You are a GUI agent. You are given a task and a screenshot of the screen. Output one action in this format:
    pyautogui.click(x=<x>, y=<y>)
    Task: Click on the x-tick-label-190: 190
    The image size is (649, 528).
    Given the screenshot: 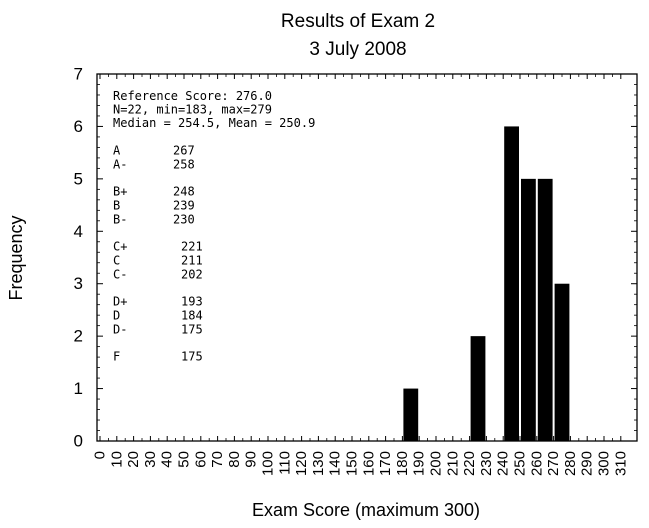 What is the action you would take?
    pyautogui.click(x=419, y=463)
    